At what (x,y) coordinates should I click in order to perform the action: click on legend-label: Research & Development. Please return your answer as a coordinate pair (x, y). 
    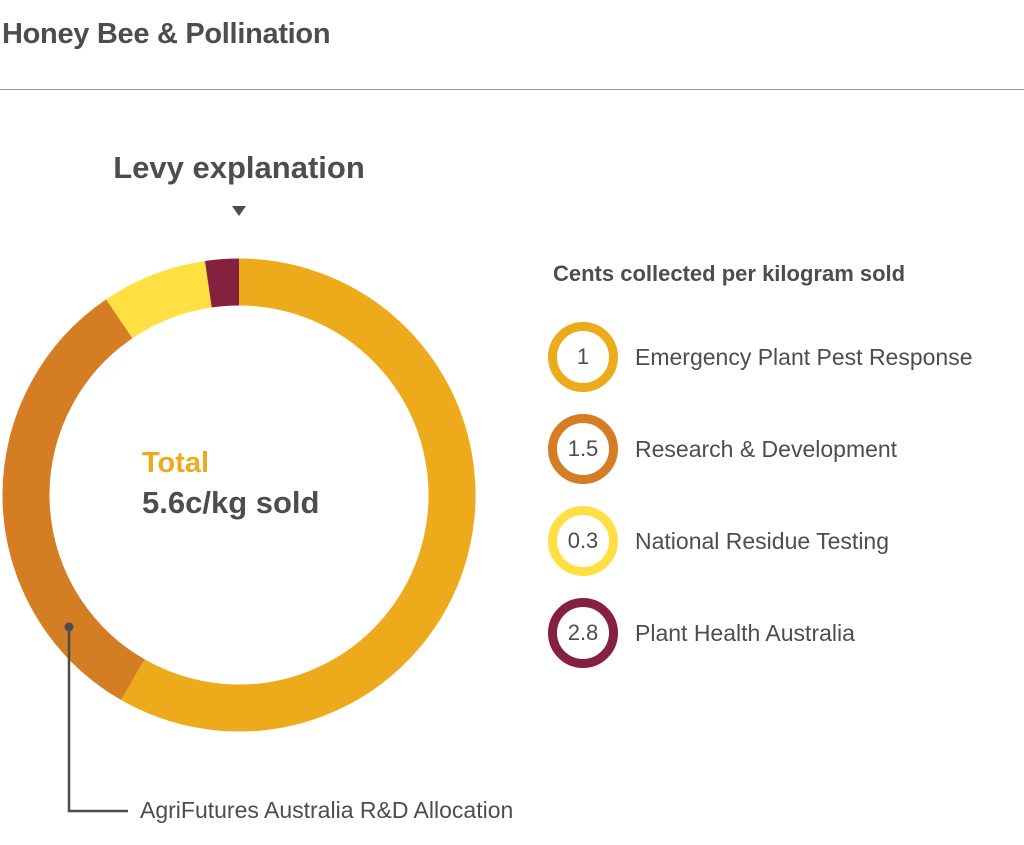
    Looking at the image, I should click on (766, 448).